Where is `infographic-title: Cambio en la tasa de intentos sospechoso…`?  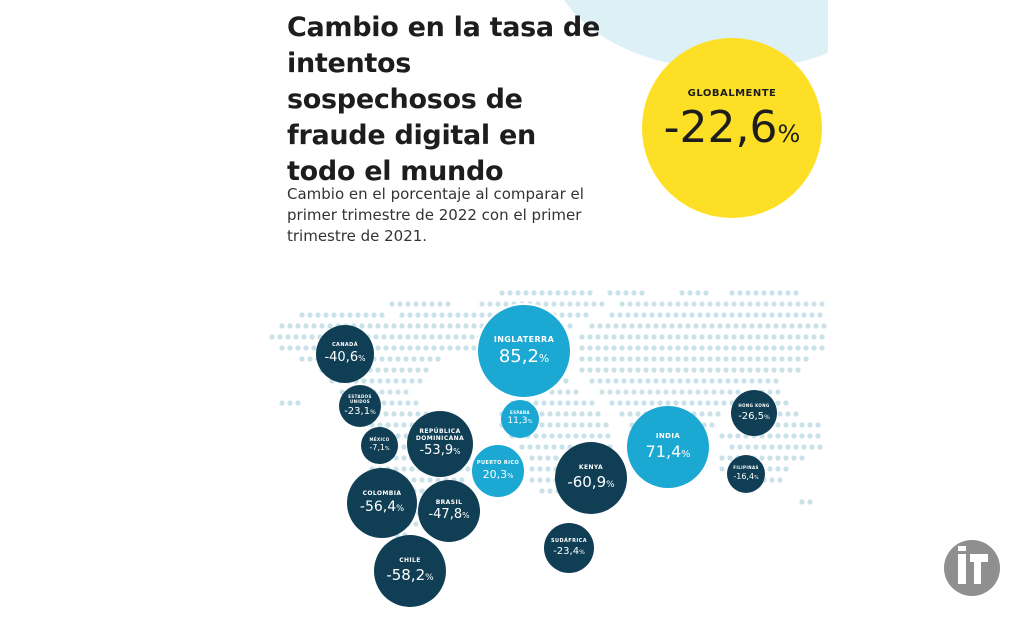 infographic-title: Cambio en la tasa de intentos sospechoso… is located at coordinates (443, 99).